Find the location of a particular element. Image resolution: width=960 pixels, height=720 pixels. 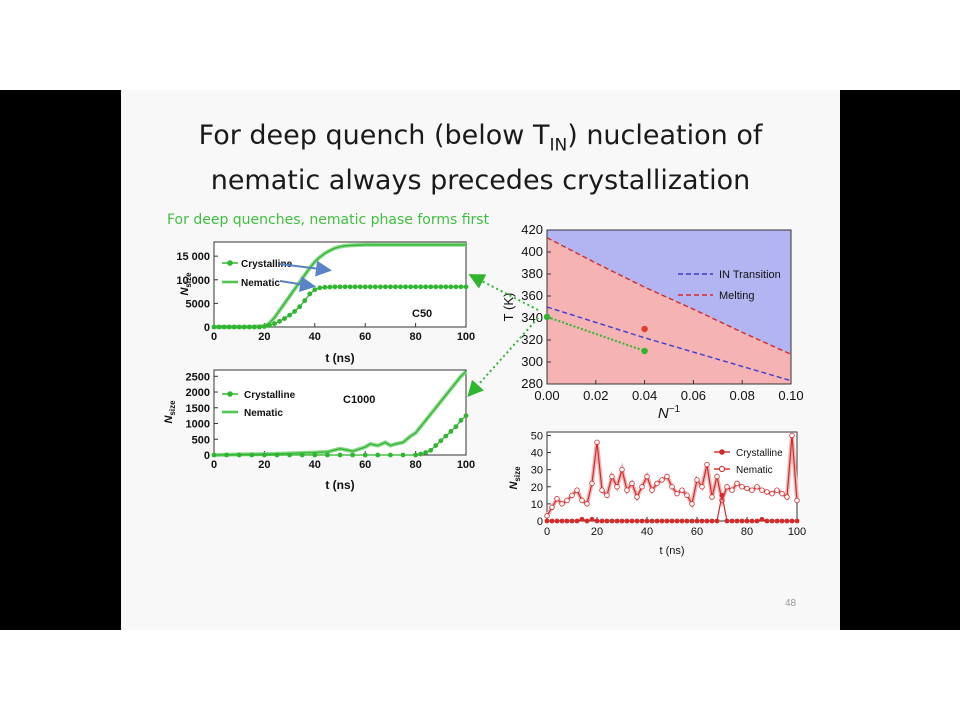

c50-annotation: C50 is located at coordinates (422, 314).